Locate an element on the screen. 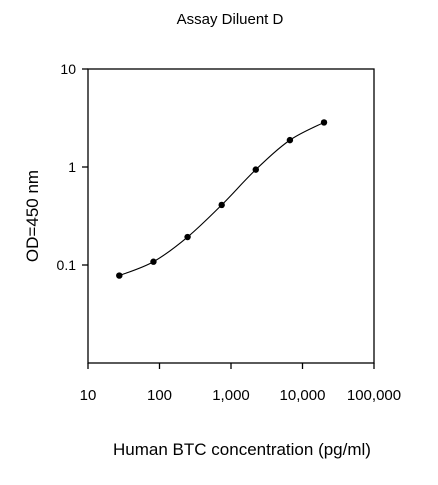  y-tick-label: 0.1 is located at coordinates (67, 265).